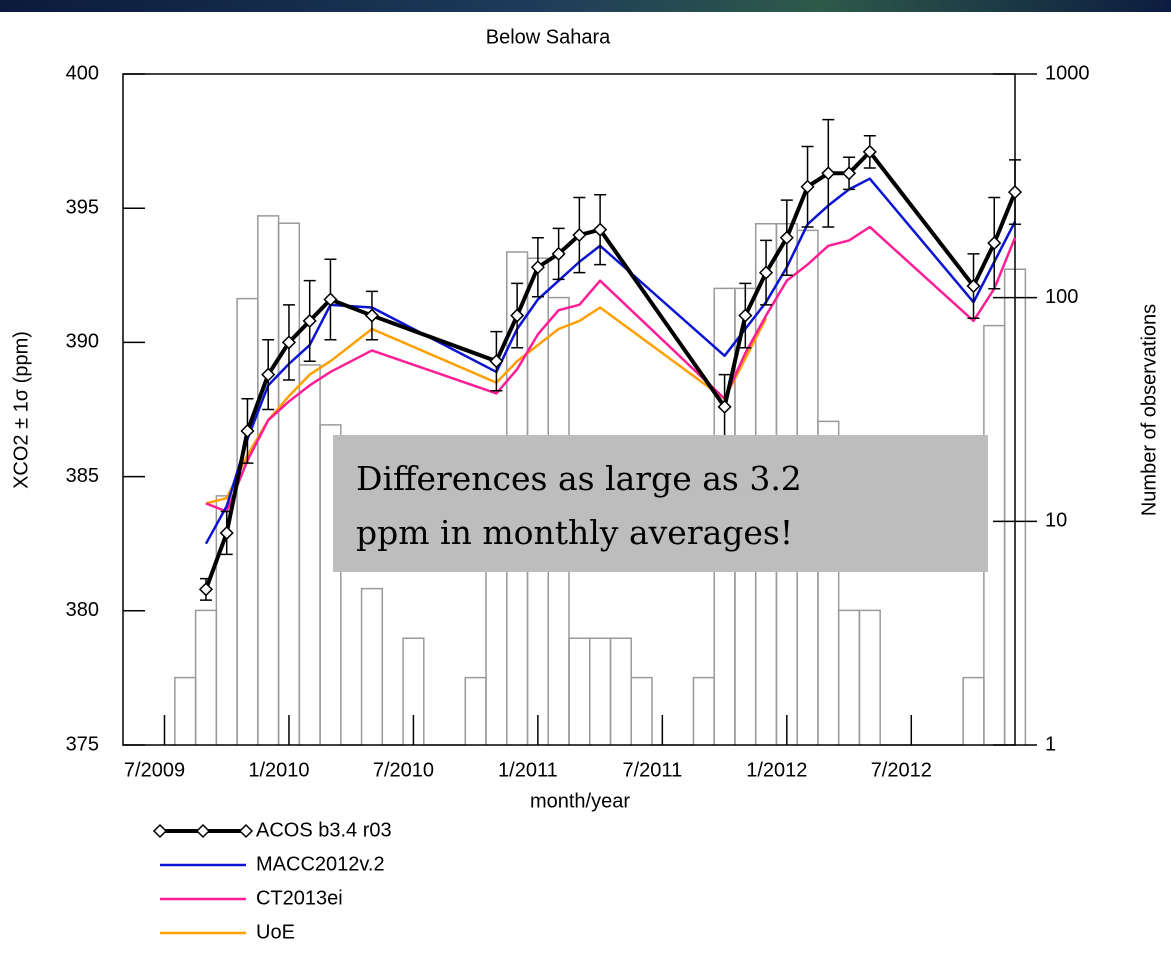 The width and height of the screenshot is (1171, 971). Describe the element at coordinates (82, 610) in the screenshot. I see `y-tick-label: 380` at that location.